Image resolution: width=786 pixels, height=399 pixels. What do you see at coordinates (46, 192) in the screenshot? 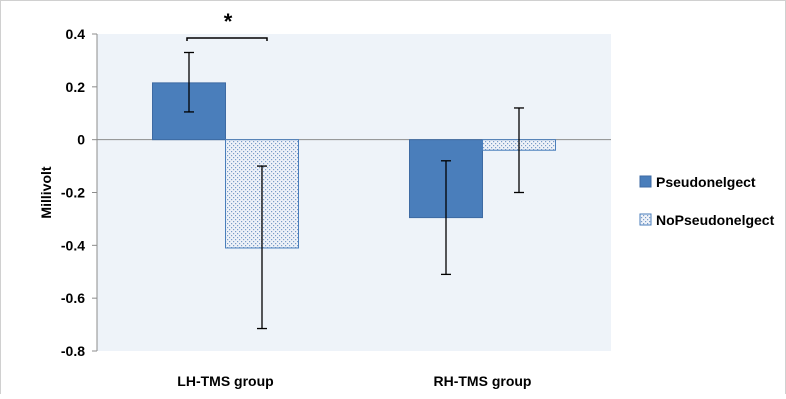
I see `y-axis-title: Millivolt` at bounding box center [46, 192].